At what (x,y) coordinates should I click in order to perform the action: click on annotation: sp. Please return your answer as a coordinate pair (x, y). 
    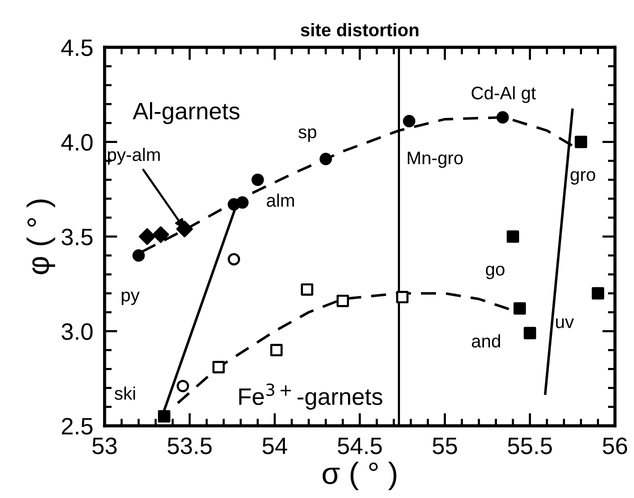
    Looking at the image, I should click on (307, 135).